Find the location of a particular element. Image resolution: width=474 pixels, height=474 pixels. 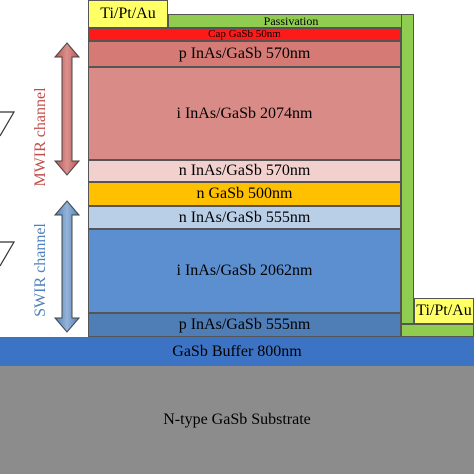

layer-label: p InAs/GaSb 570nm is located at coordinates (244, 53).